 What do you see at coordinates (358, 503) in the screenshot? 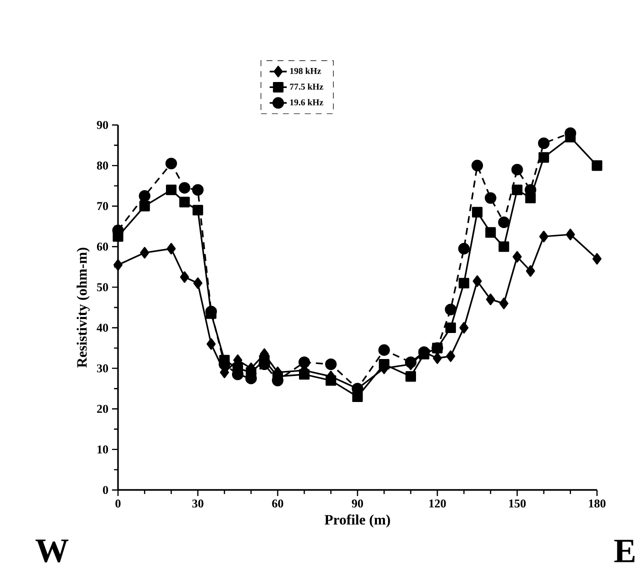
I see `x-tick-label: 90` at bounding box center [358, 503].